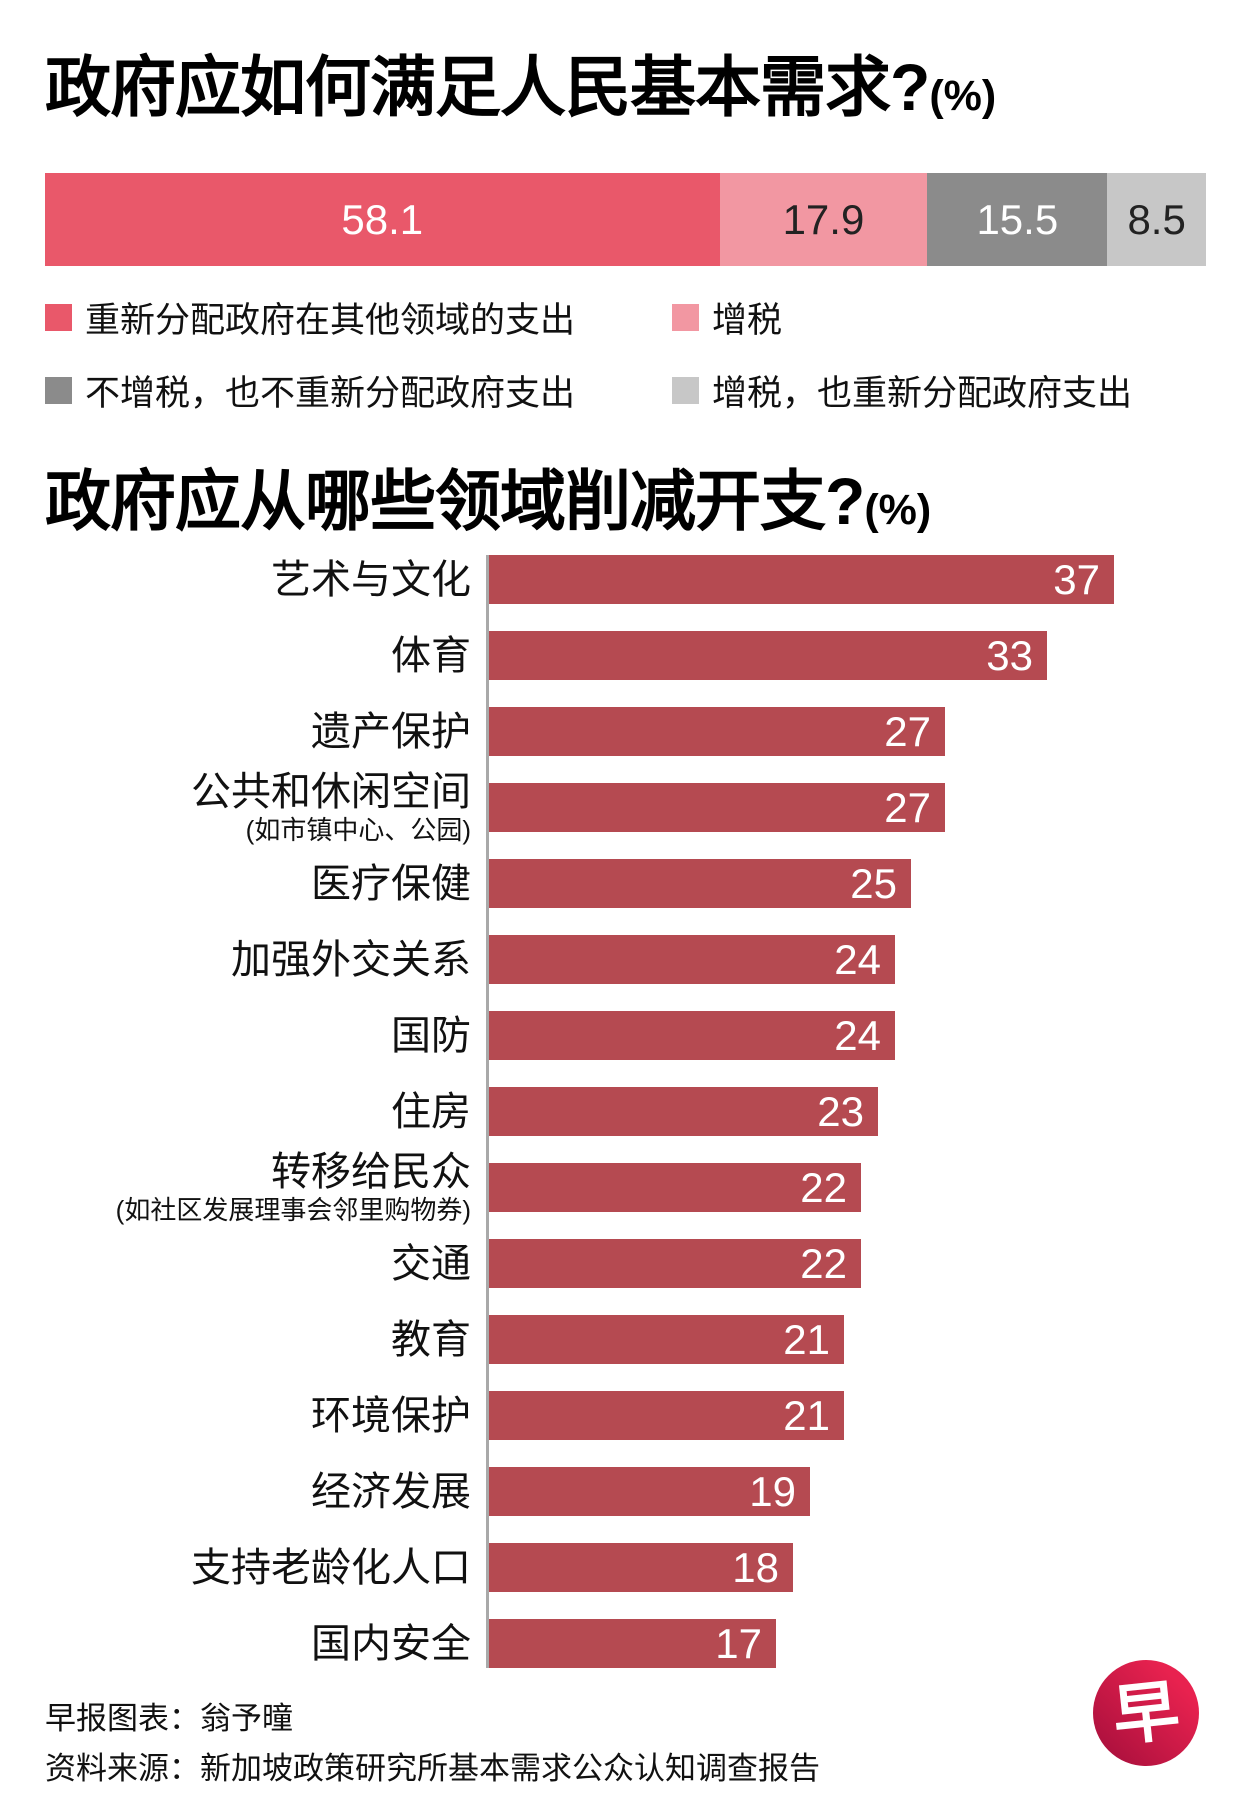  Describe the element at coordinates (331, 1567) in the screenshot. I see `bar-label-main: 支持老龄化人口` at that location.